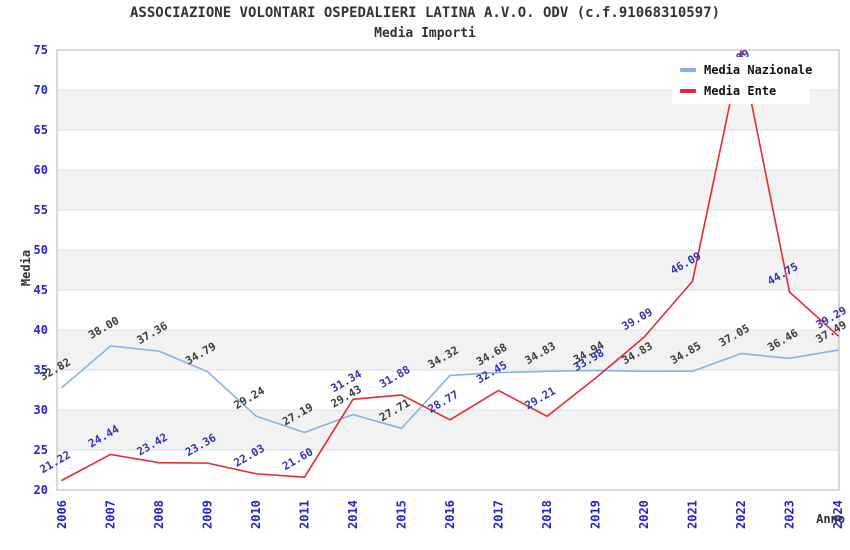 This screenshot has height=550, width=850. I want to click on y-axis-title: Media, so click(26, 268).